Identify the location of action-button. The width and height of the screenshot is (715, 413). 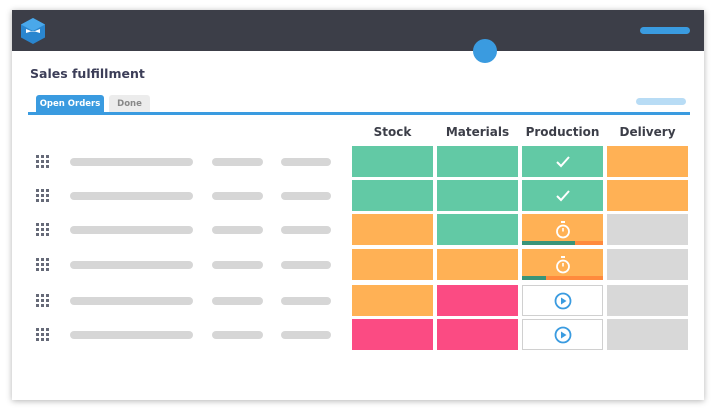
(485, 51).